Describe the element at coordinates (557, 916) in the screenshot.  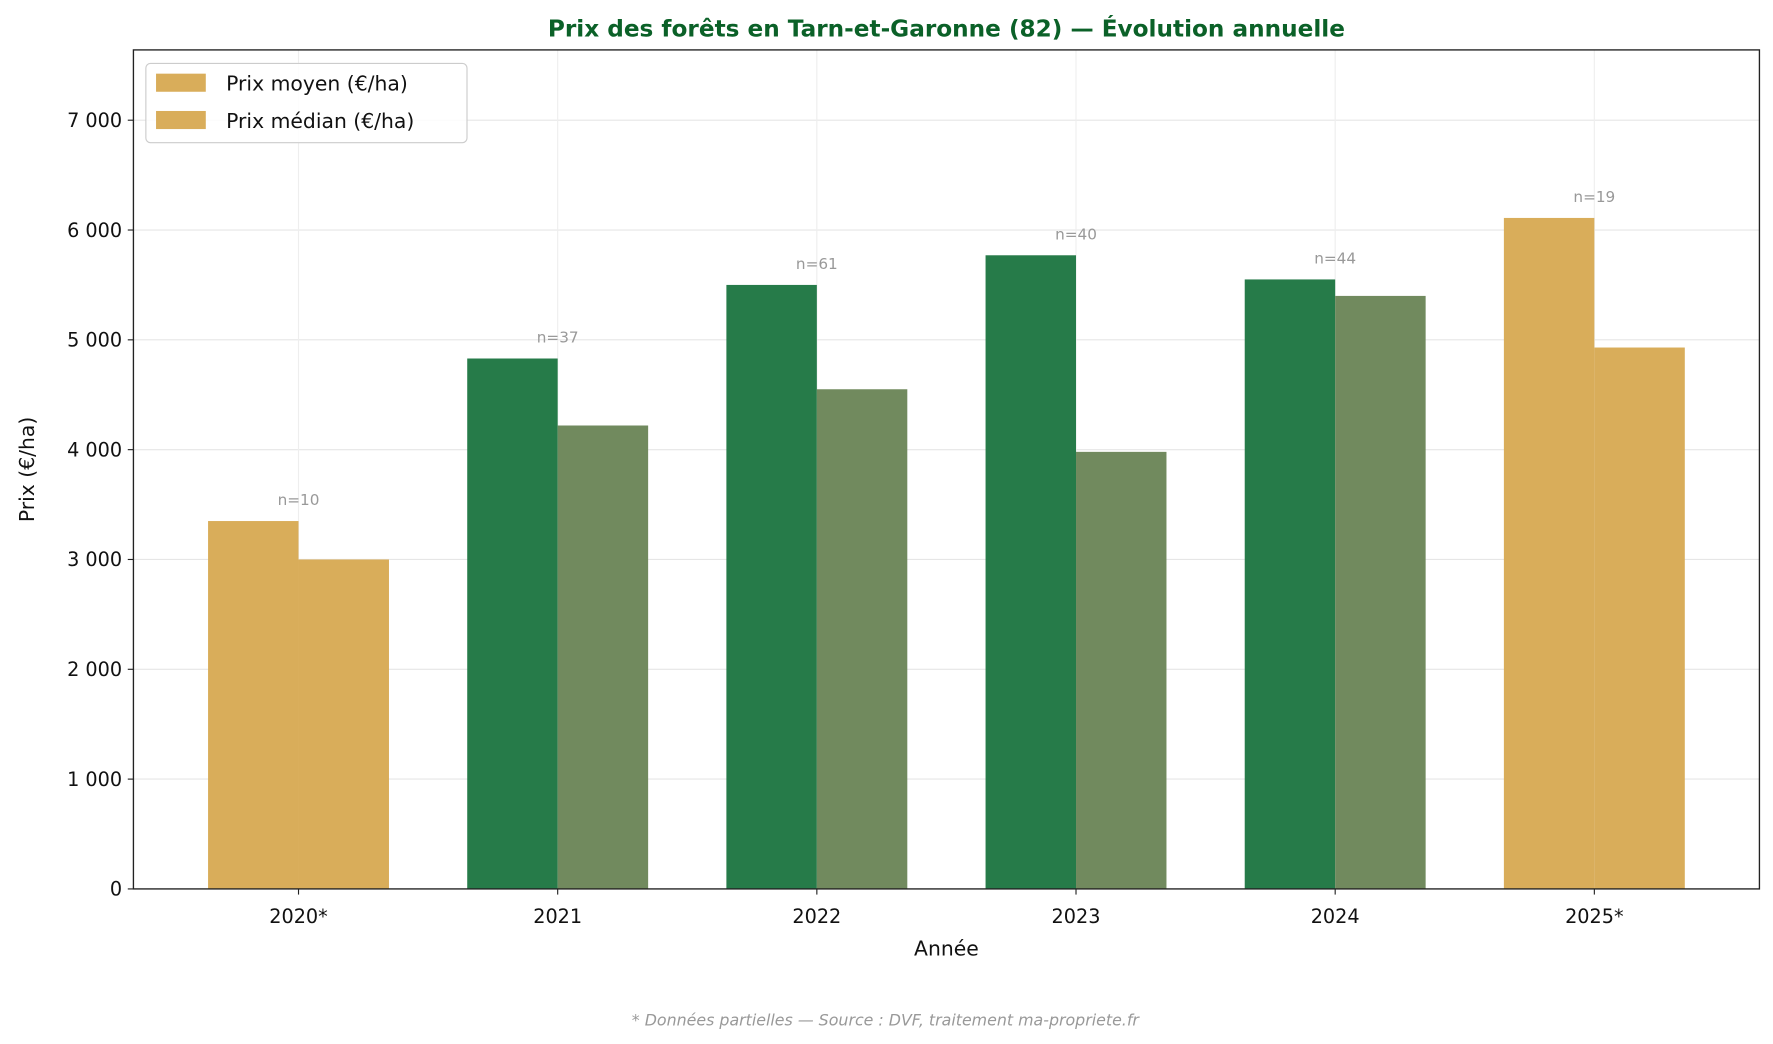
I see `x-tick-label: 2021` at that location.